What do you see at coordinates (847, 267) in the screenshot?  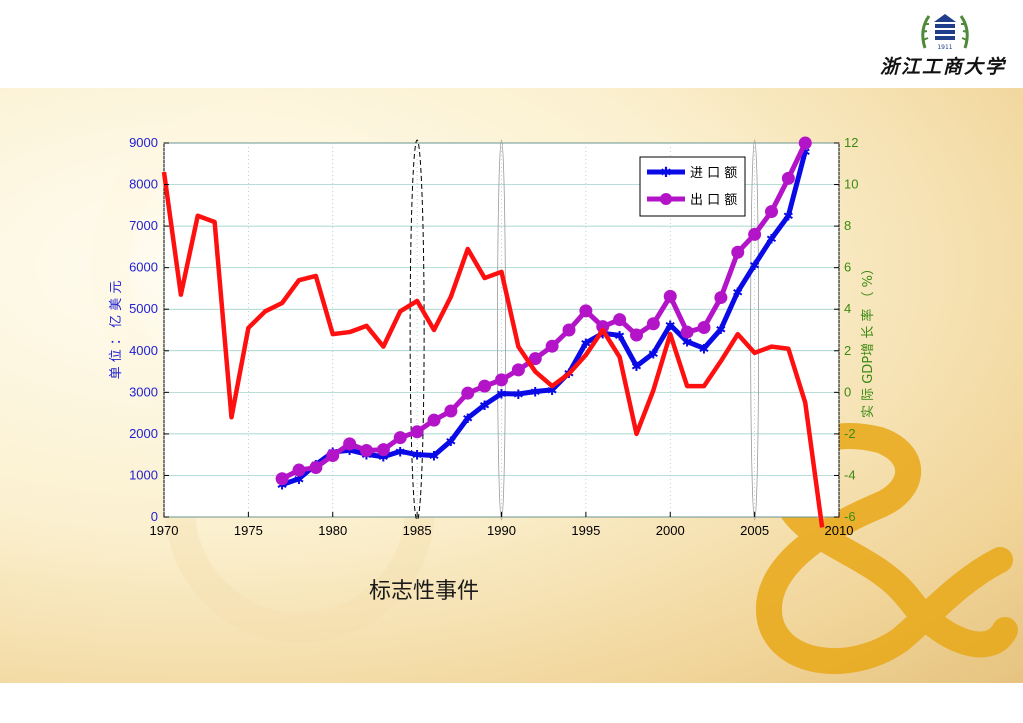 I see `right-tick-label: 6` at bounding box center [847, 267].